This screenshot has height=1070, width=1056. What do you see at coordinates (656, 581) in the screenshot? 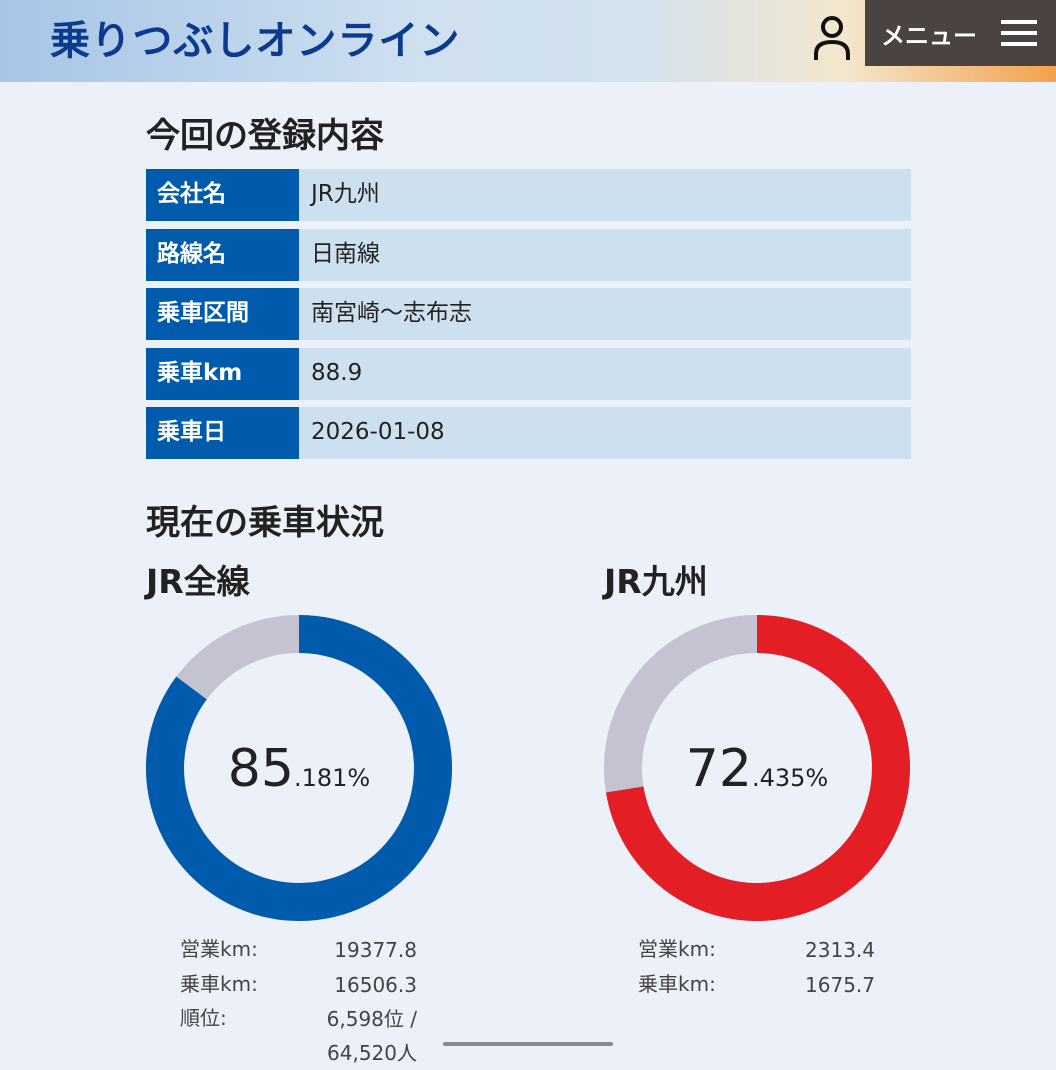
I see `chart-title: JR九州` at bounding box center [656, 581].